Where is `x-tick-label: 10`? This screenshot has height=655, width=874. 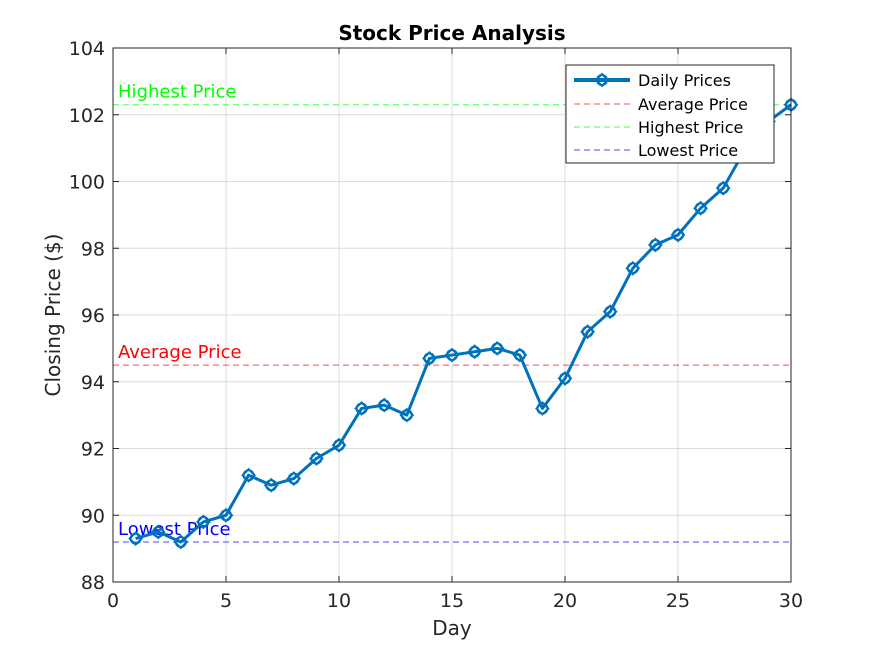
x-tick-label: 10 is located at coordinates (339, 601).